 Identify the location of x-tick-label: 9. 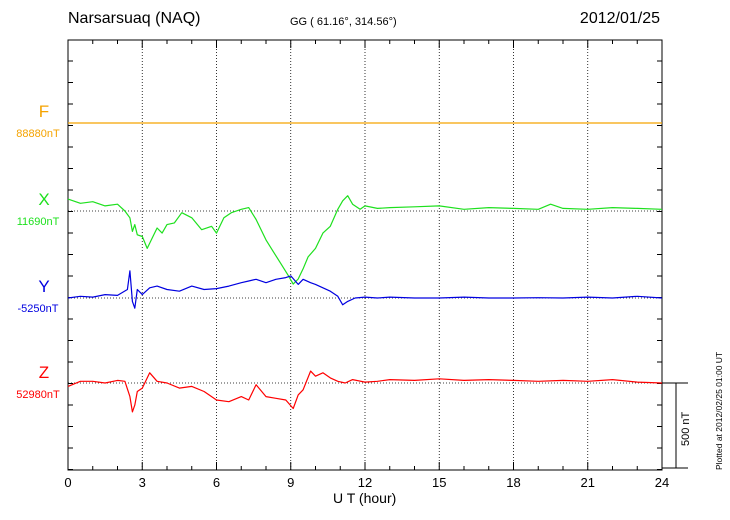
(290, 482).